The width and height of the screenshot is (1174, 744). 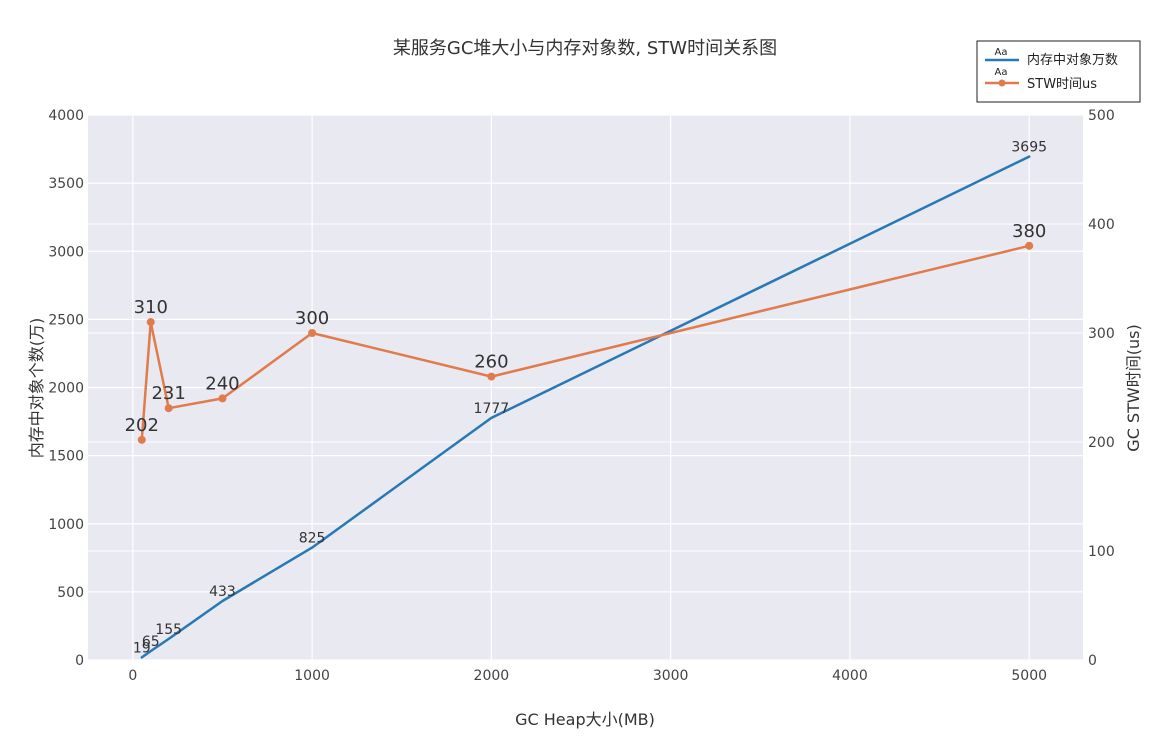 I want to click on series-2-data-label: 380, so click(x=1029, y=231).